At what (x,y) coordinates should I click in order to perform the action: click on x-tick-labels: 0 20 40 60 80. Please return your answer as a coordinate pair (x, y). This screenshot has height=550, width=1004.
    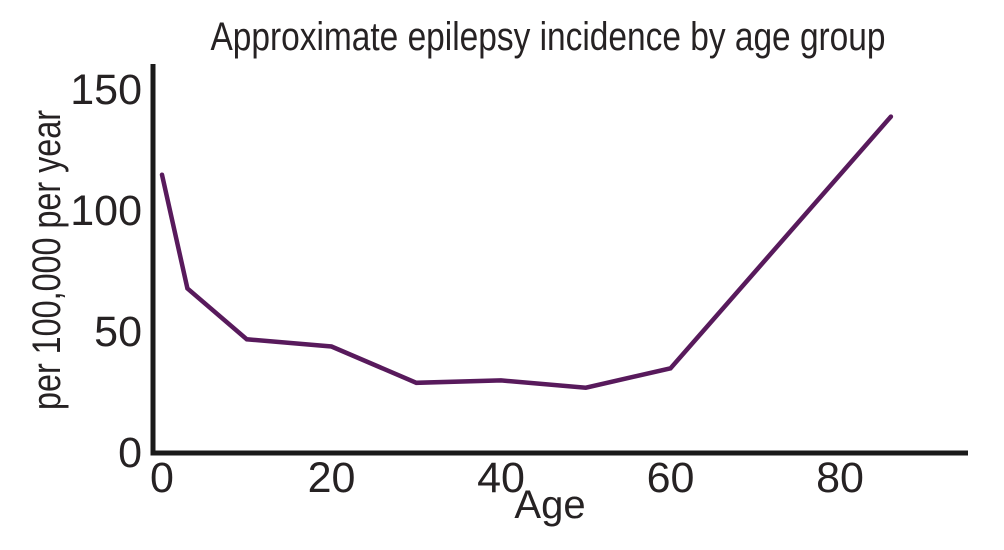
    Looking at the image, I should click on (507, 478).